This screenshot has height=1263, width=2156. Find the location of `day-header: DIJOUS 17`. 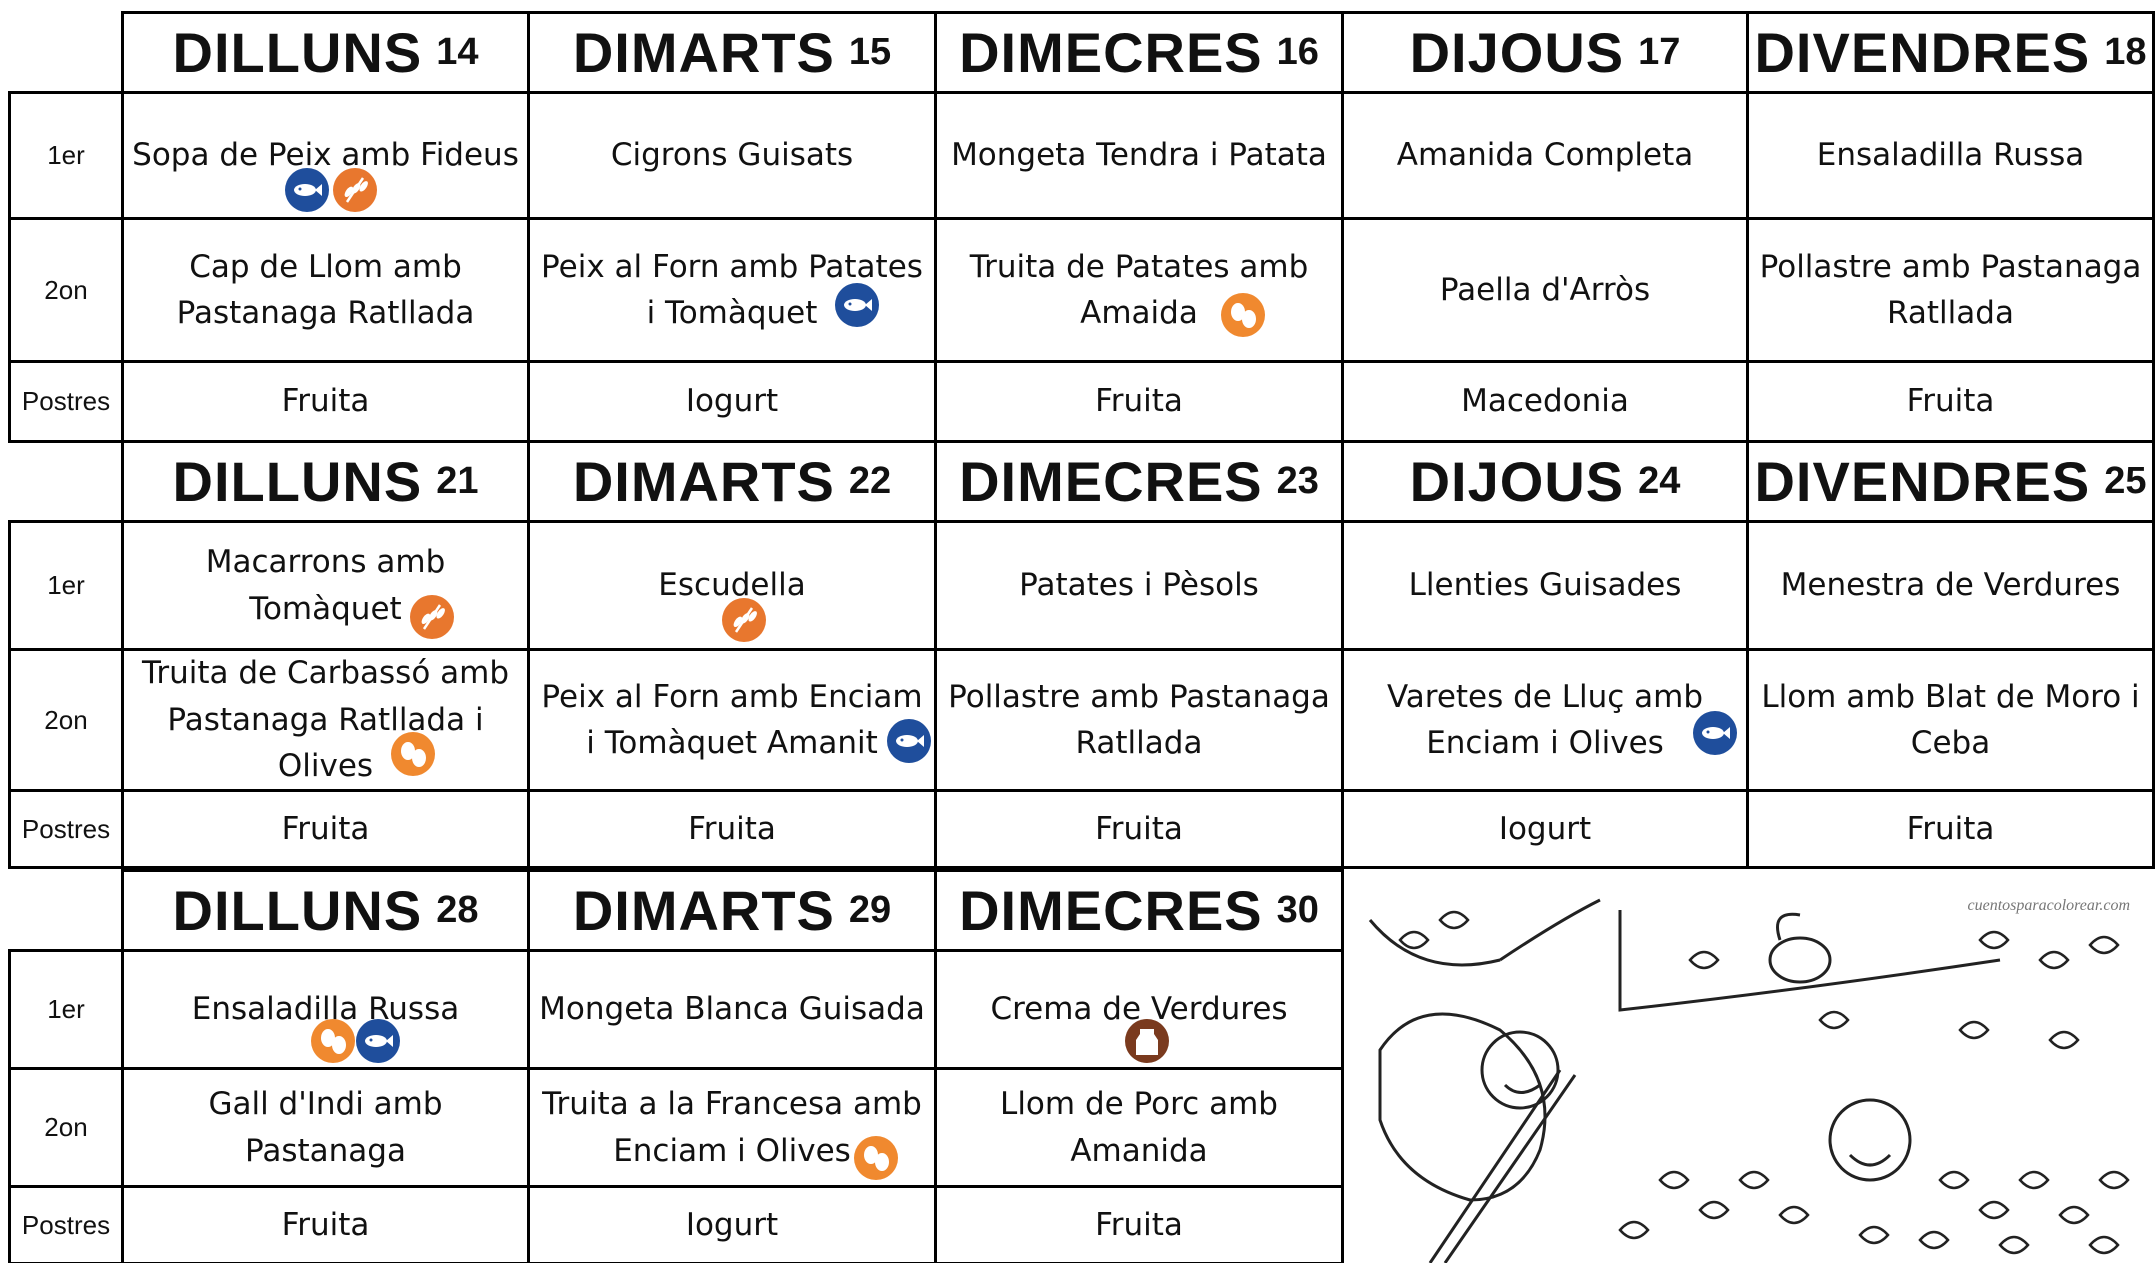

day-header: DIJOUS 17 is located at coordinates (1545, 52).